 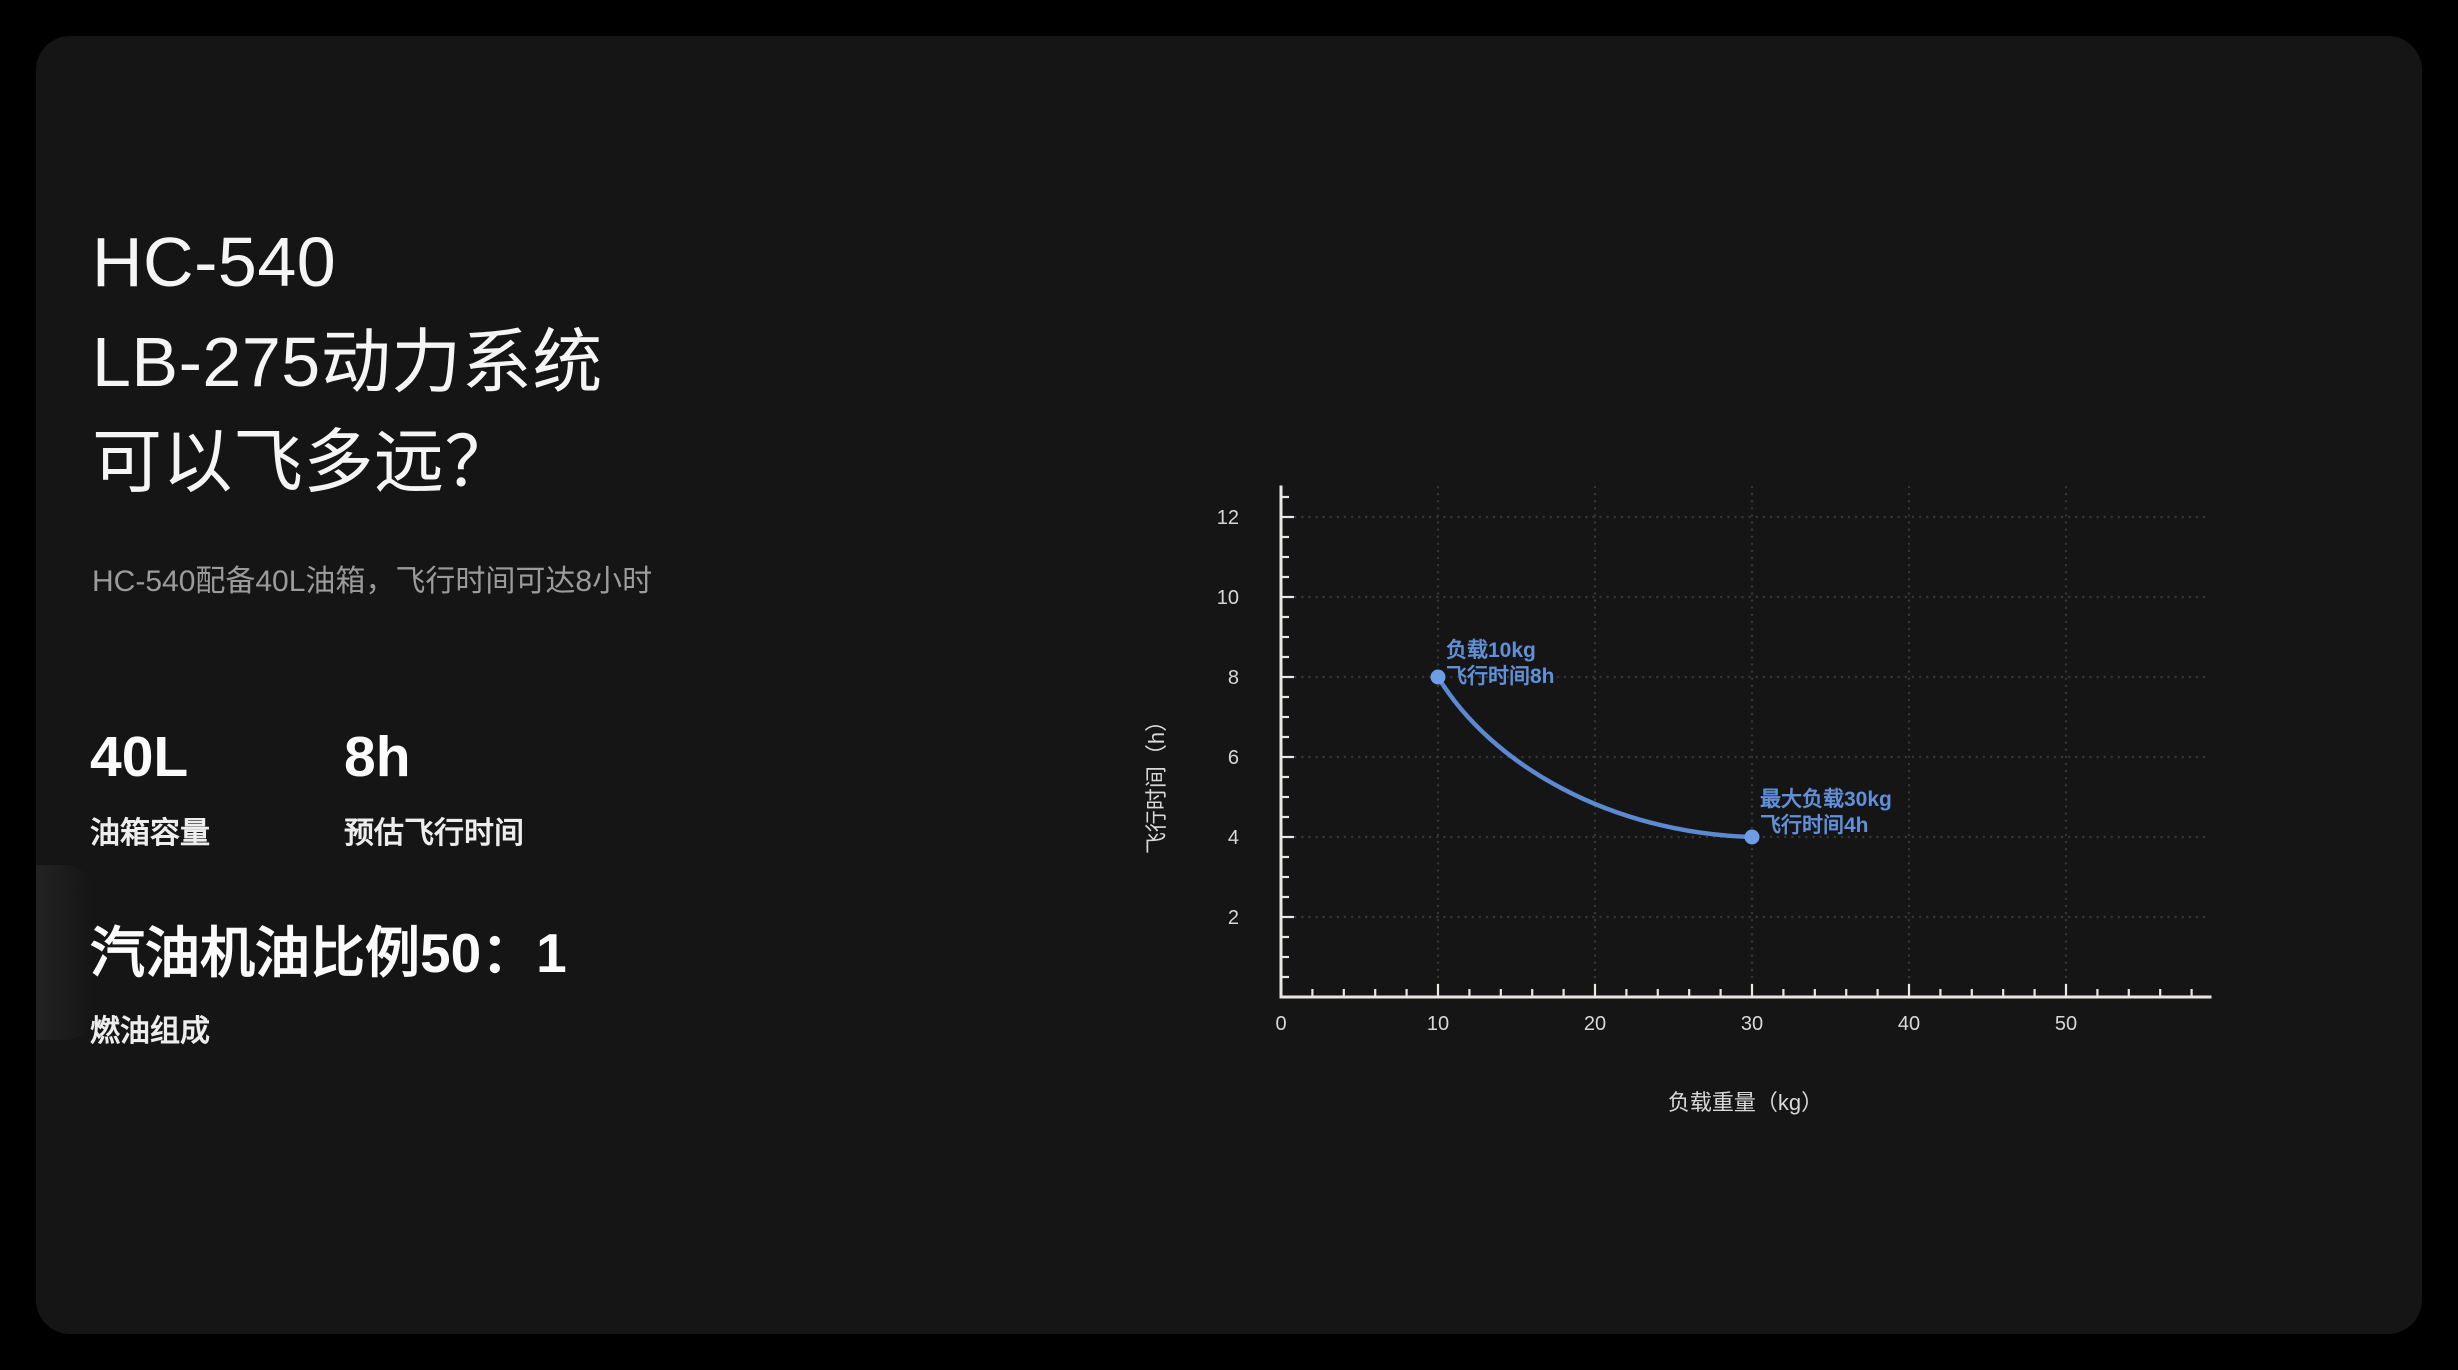 What do you see at coordinates (1233, 918) in the screenshot?
I see `svg-text: 2` at bounding box center [1233, 918].